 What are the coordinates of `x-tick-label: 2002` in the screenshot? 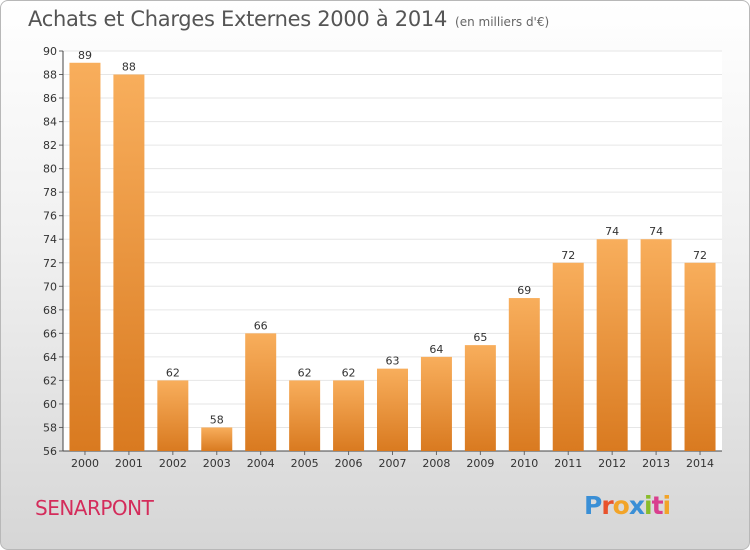 It's located at (173, 463).